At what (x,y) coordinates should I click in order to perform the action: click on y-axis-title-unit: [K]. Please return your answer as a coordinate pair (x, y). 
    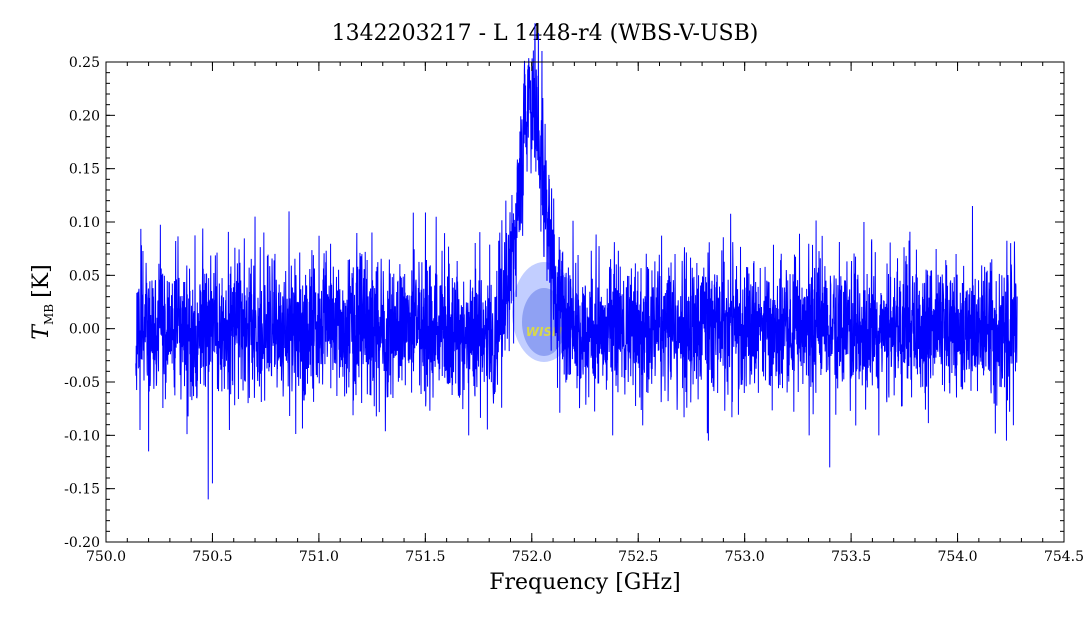
    Looking at the image, I should click on (41, 281).